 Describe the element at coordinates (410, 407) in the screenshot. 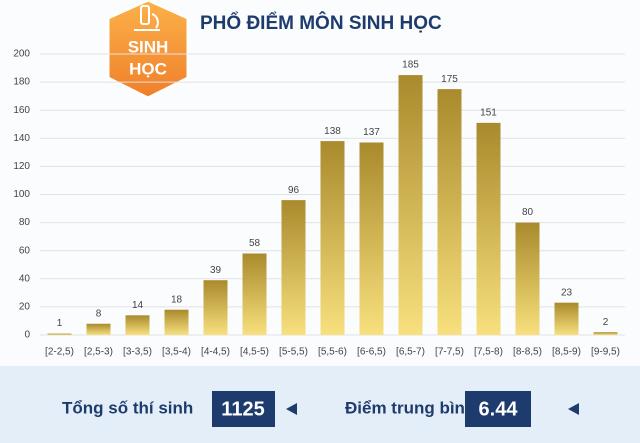

I see `summary-label: Điểm trung bình` at that location.